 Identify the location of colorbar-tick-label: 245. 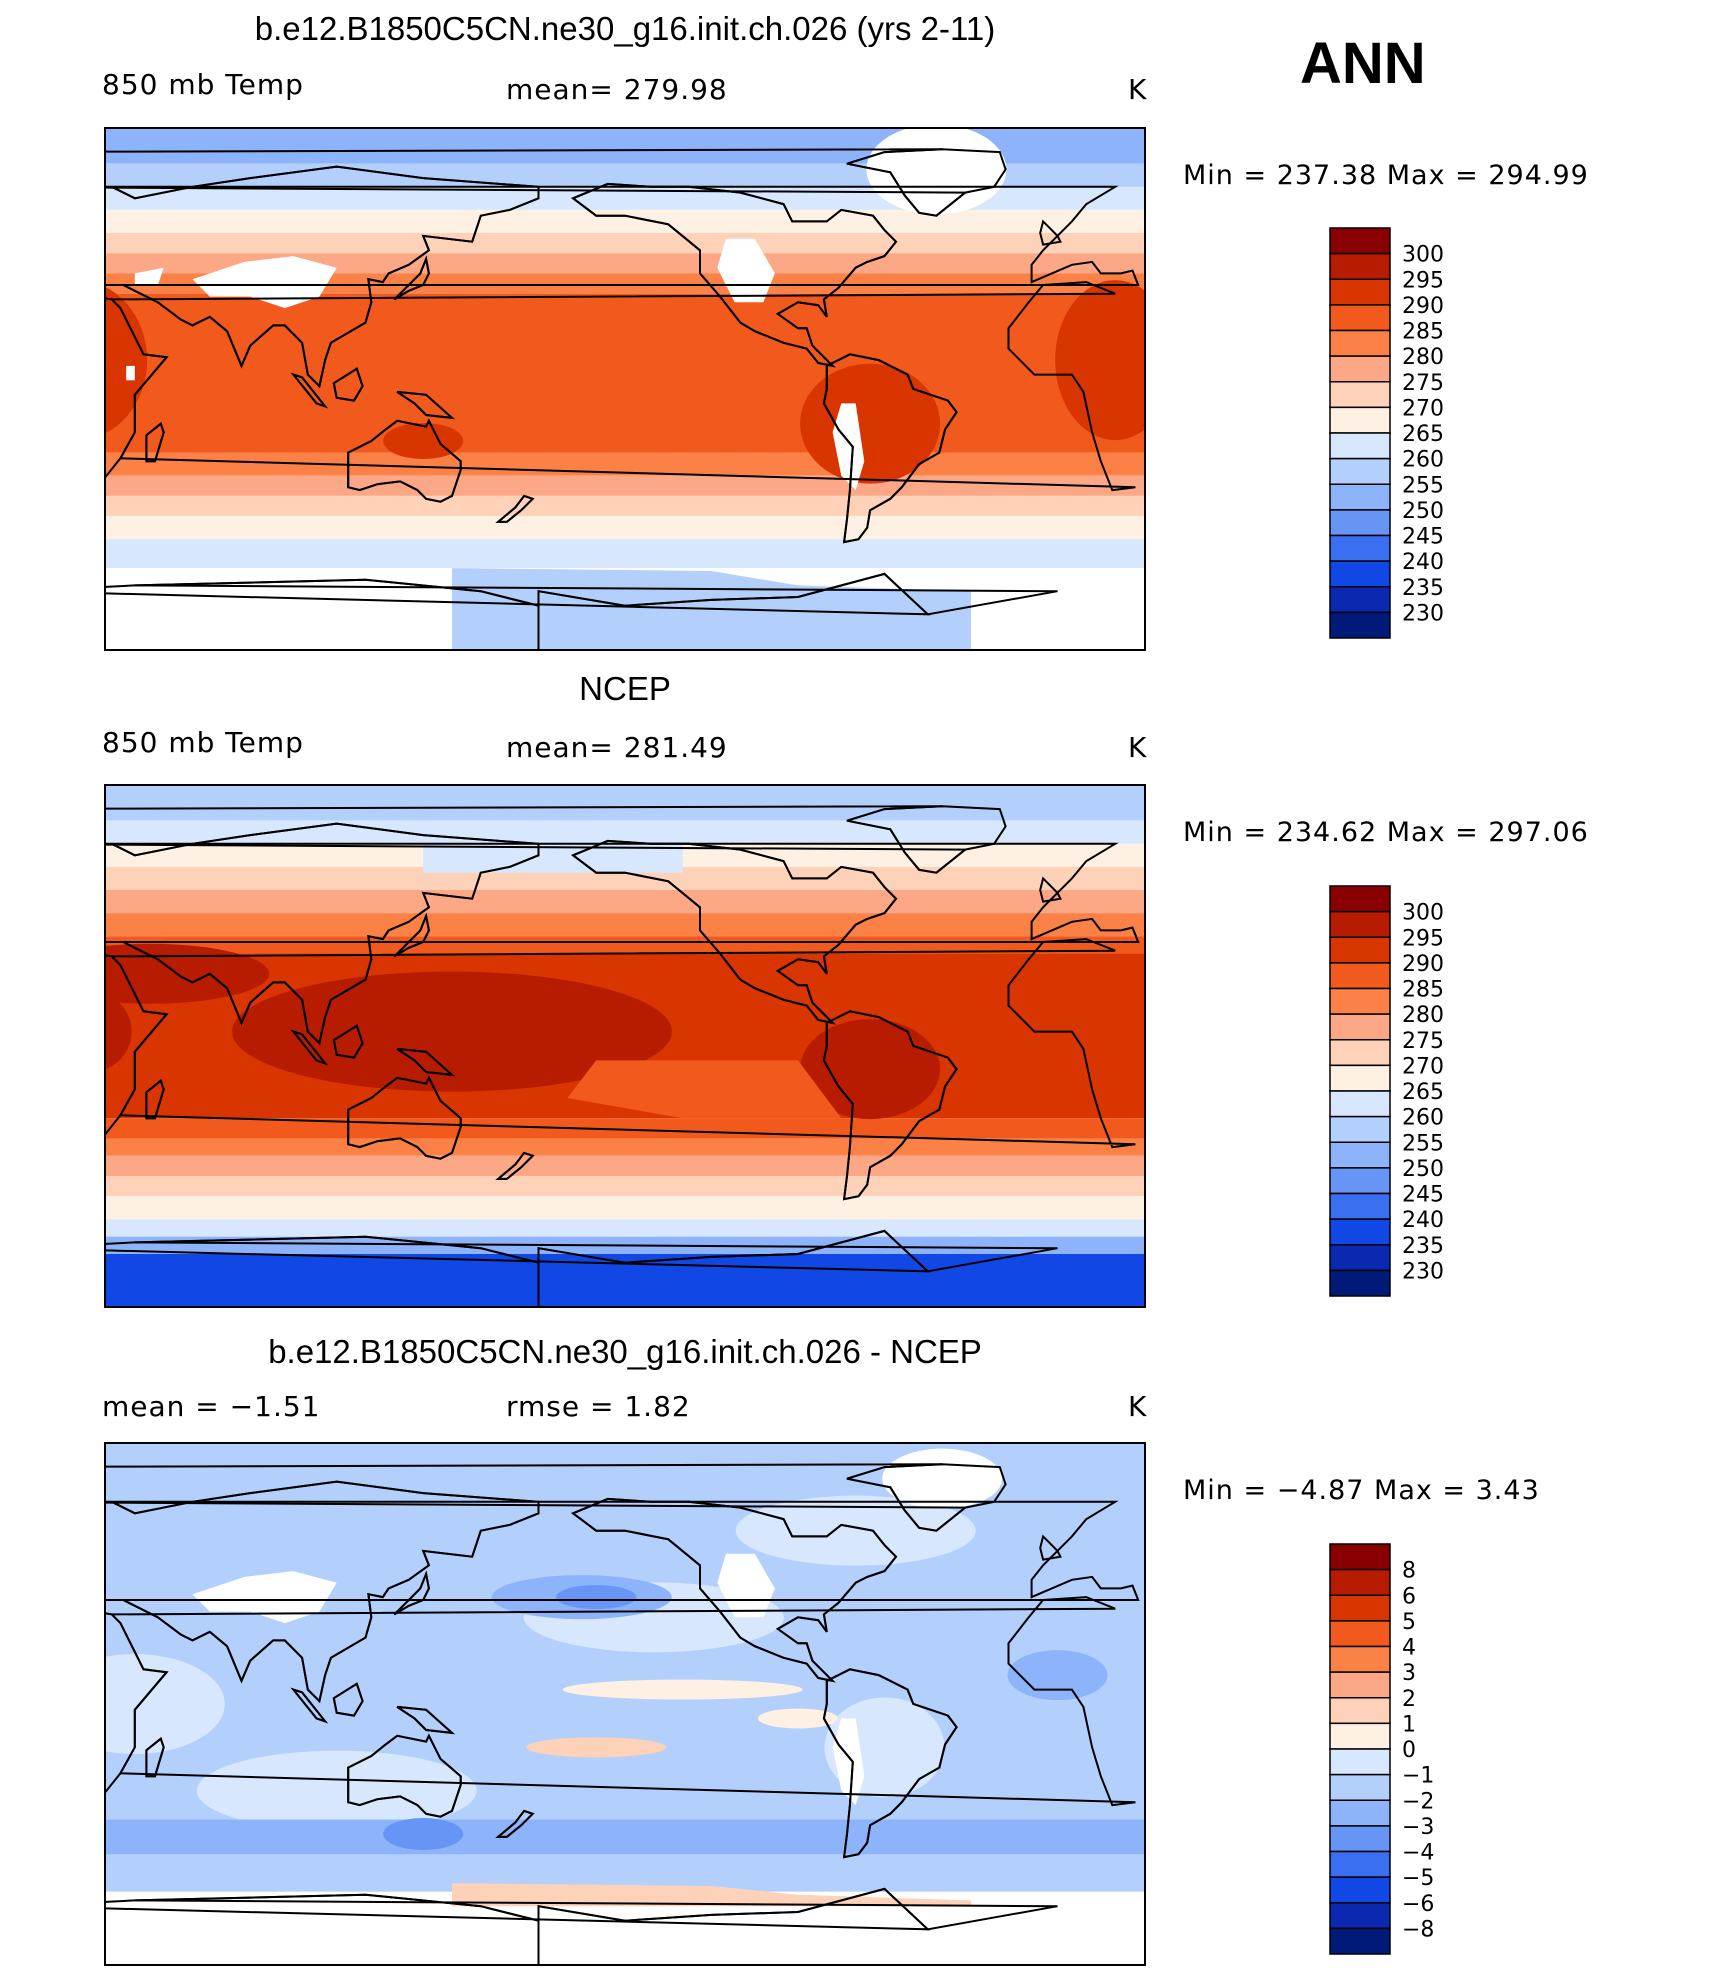
(1423, 537).